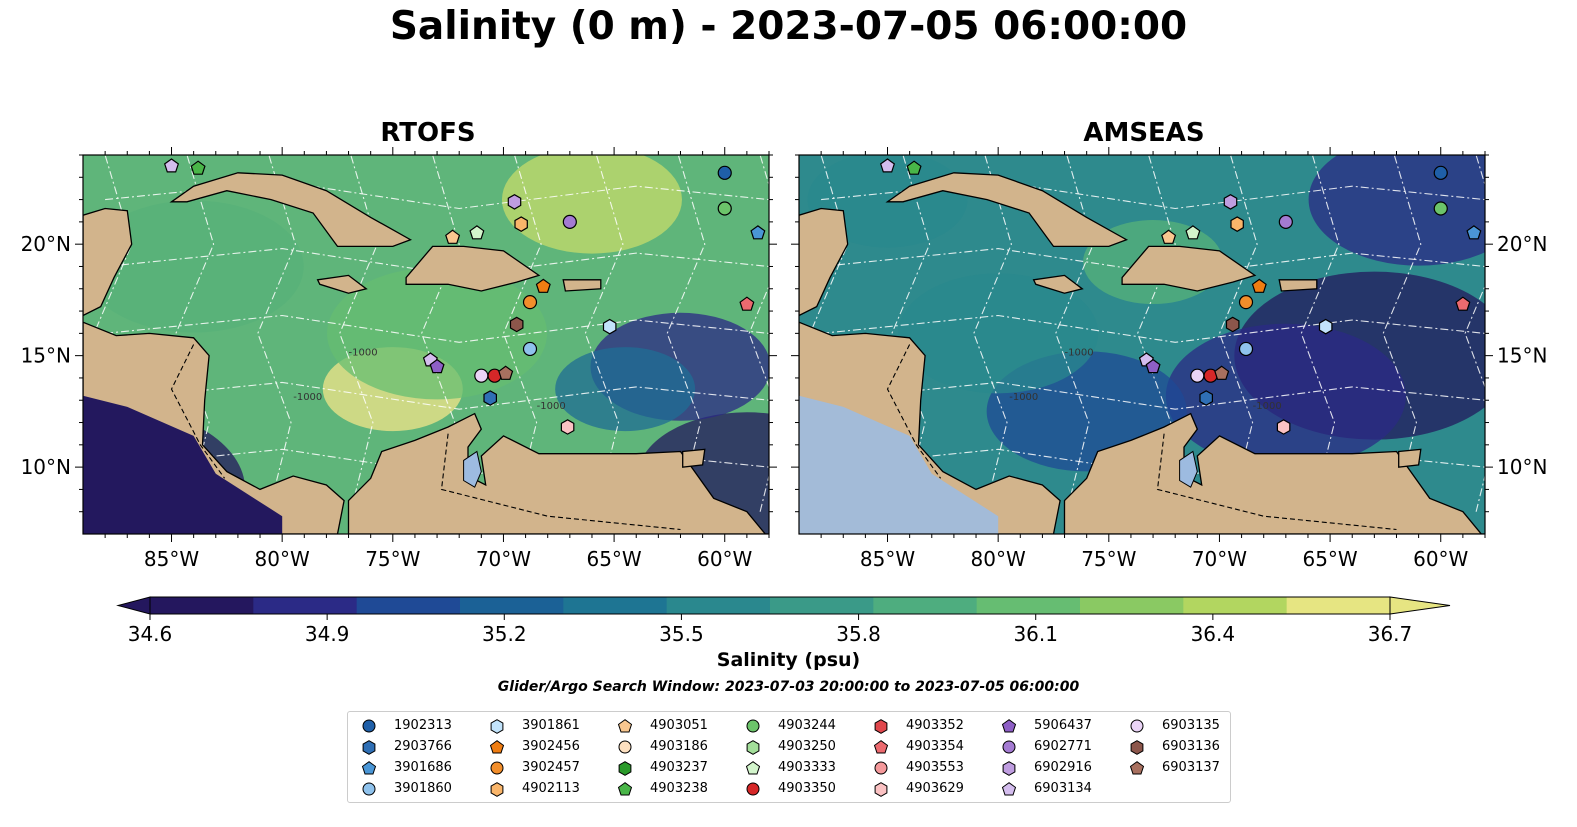  What do you see at coordinates (1329, 559) in the screenshot?
I see `lon-tick-label: 65°W` at bounding box center [1329, 559].